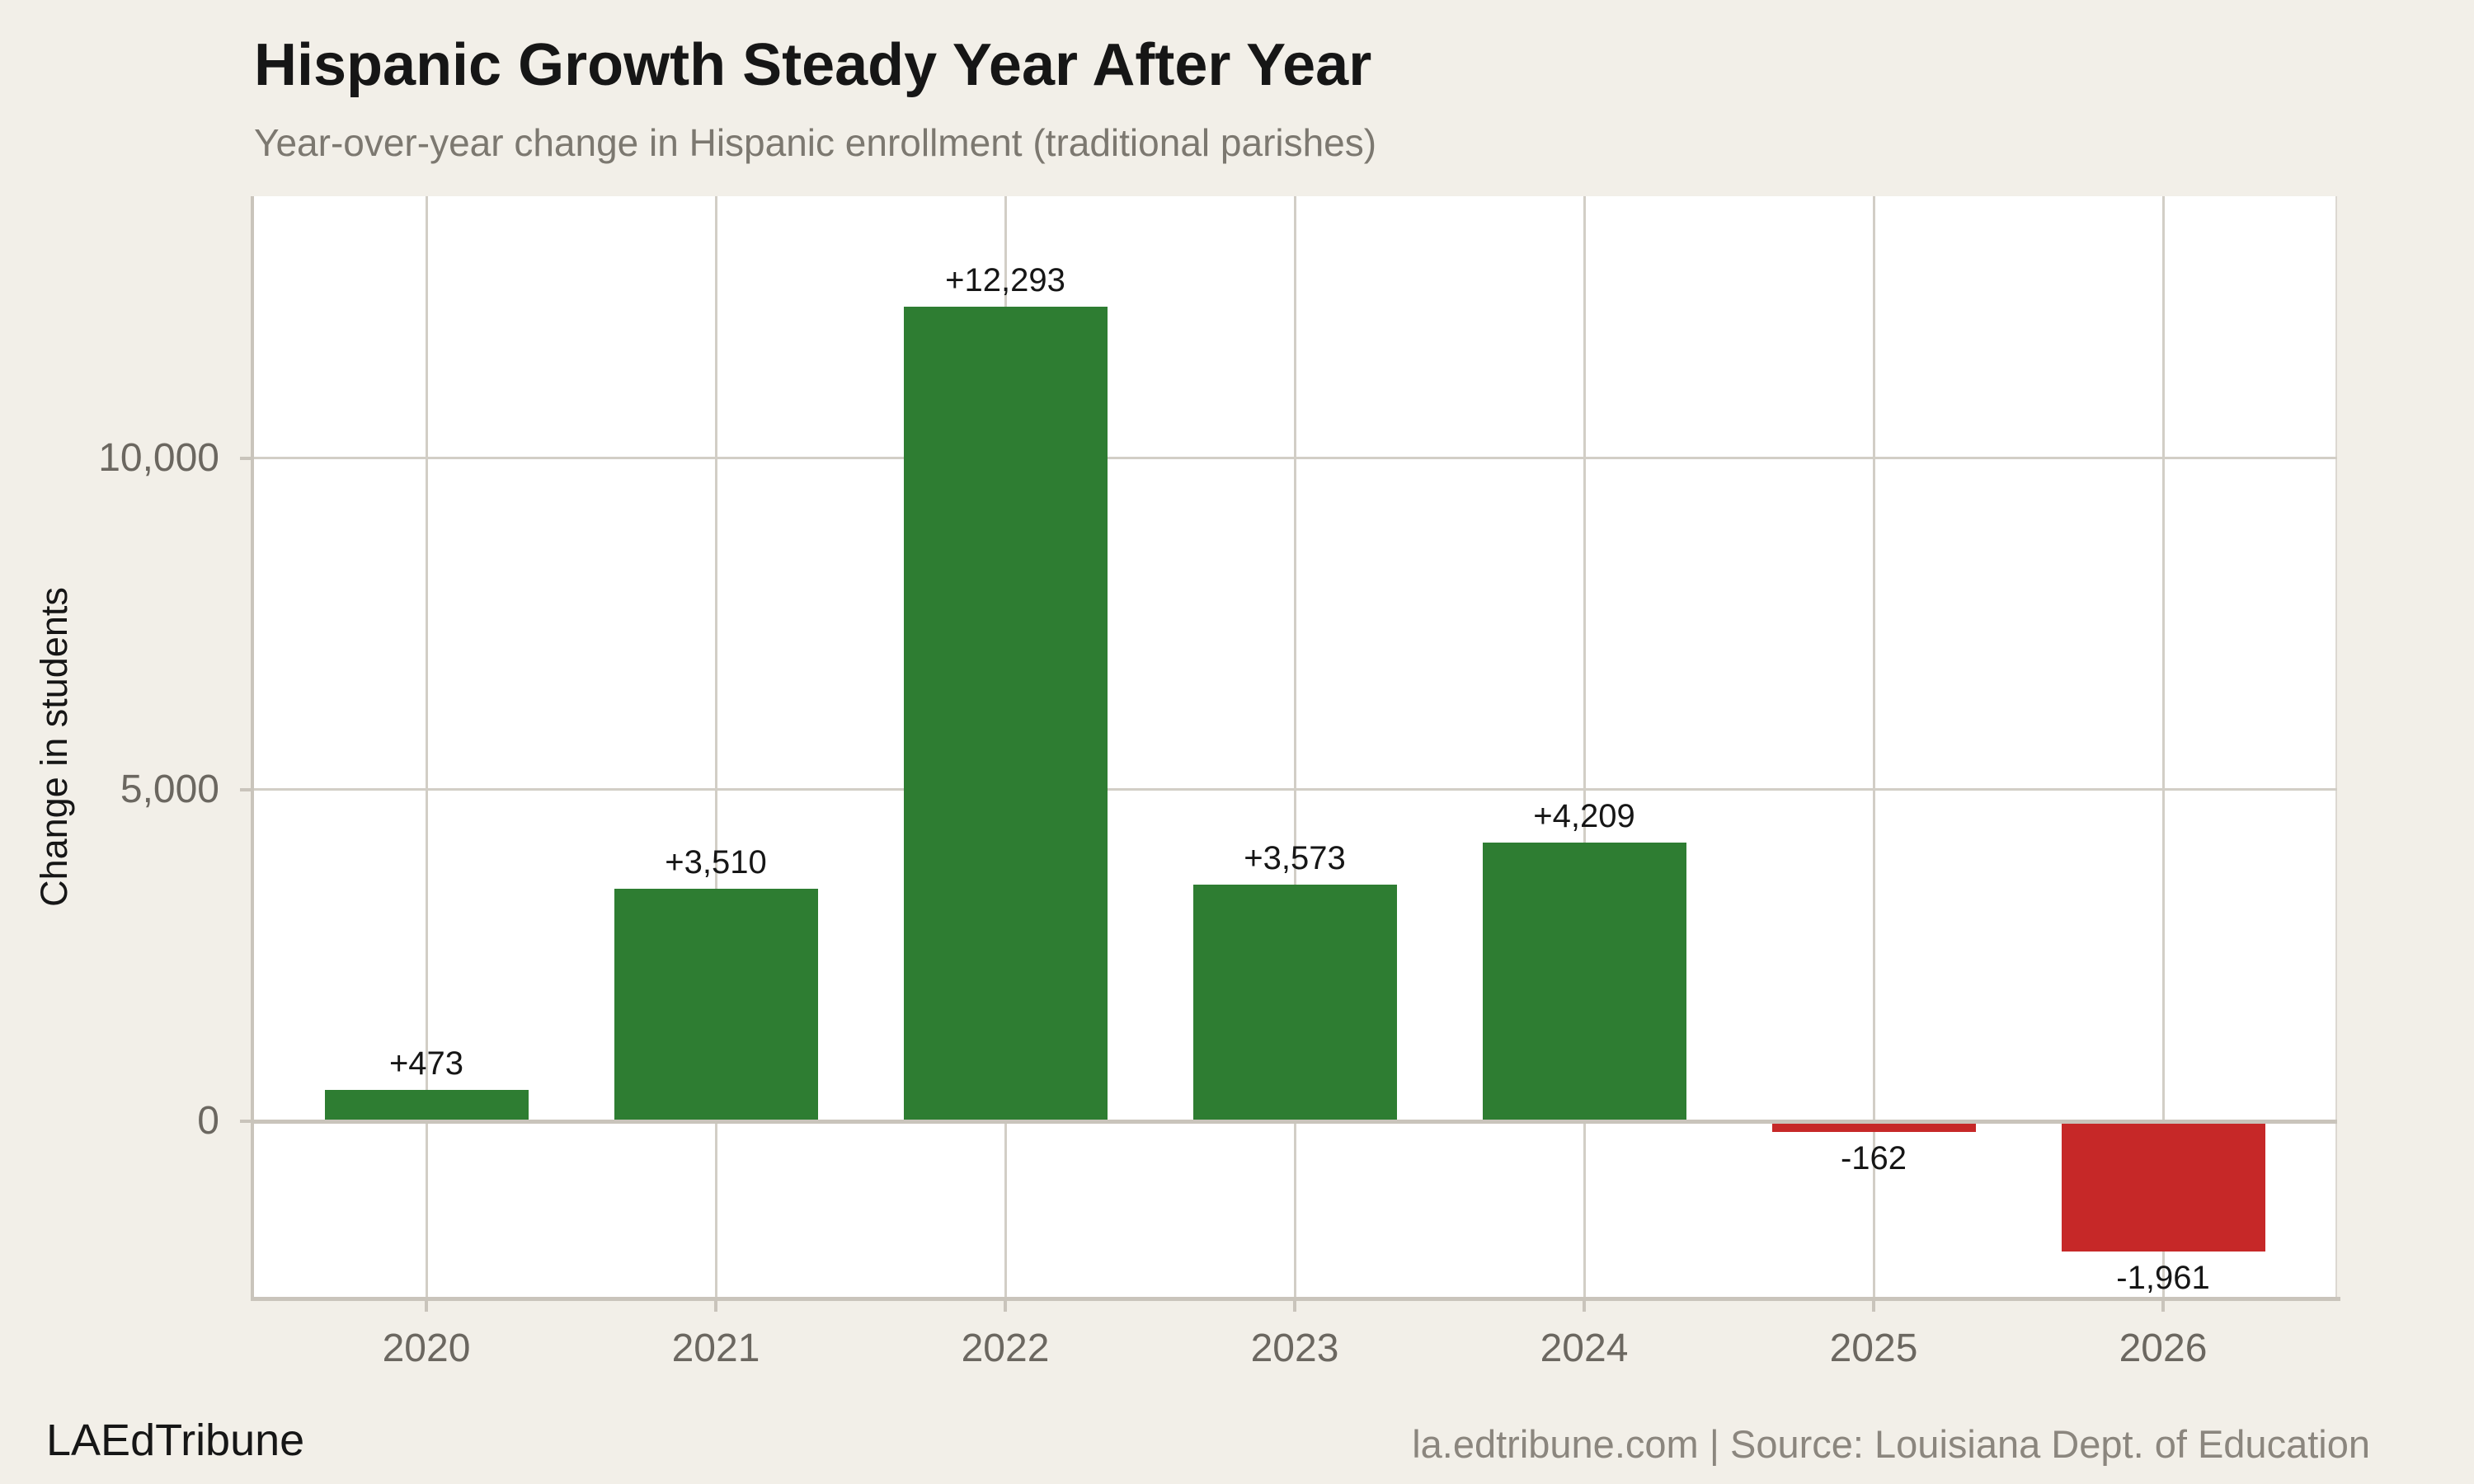 The height and width of the screenshot is (1484, 2474). Describe the element at coordinates (175, 1440) in the screenshot. I see `footer-brand: LAEdTribune` at that location.